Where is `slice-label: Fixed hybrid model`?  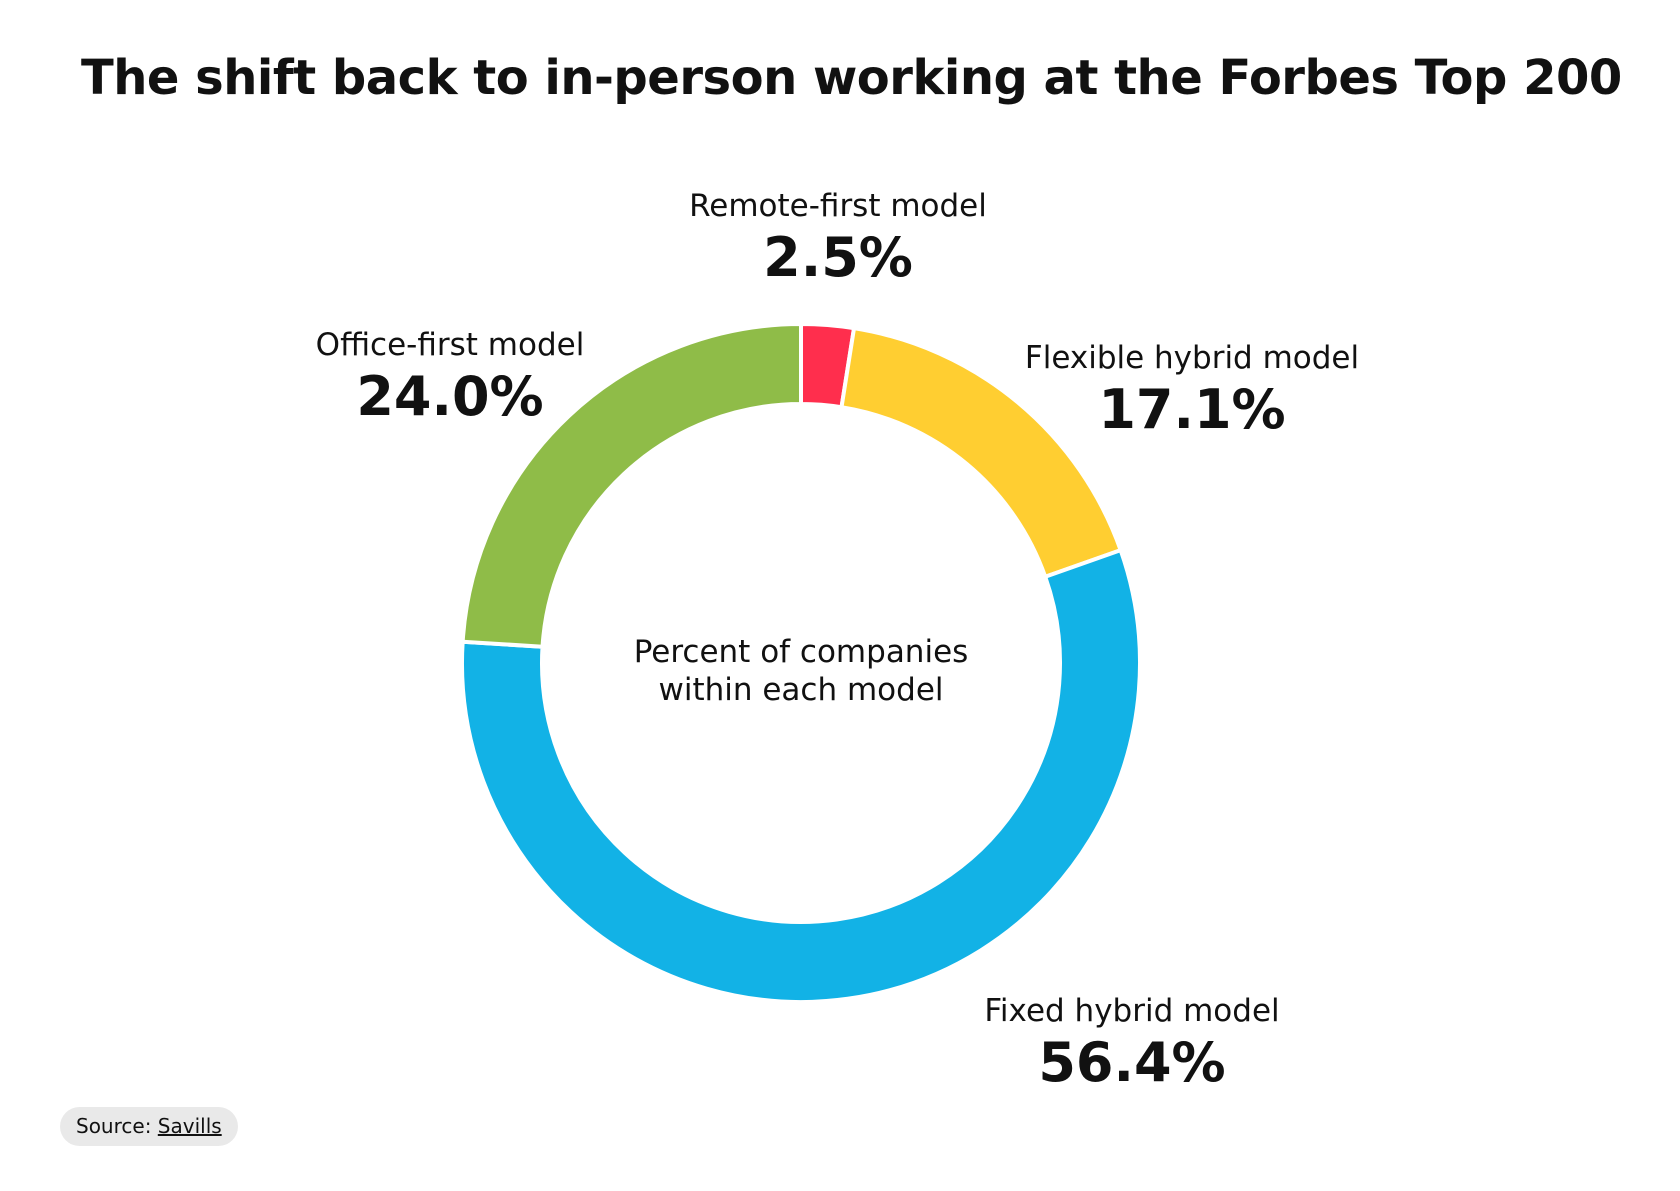
slice-label: Fixed hybrid model is located at coordinates (1132, 1011).